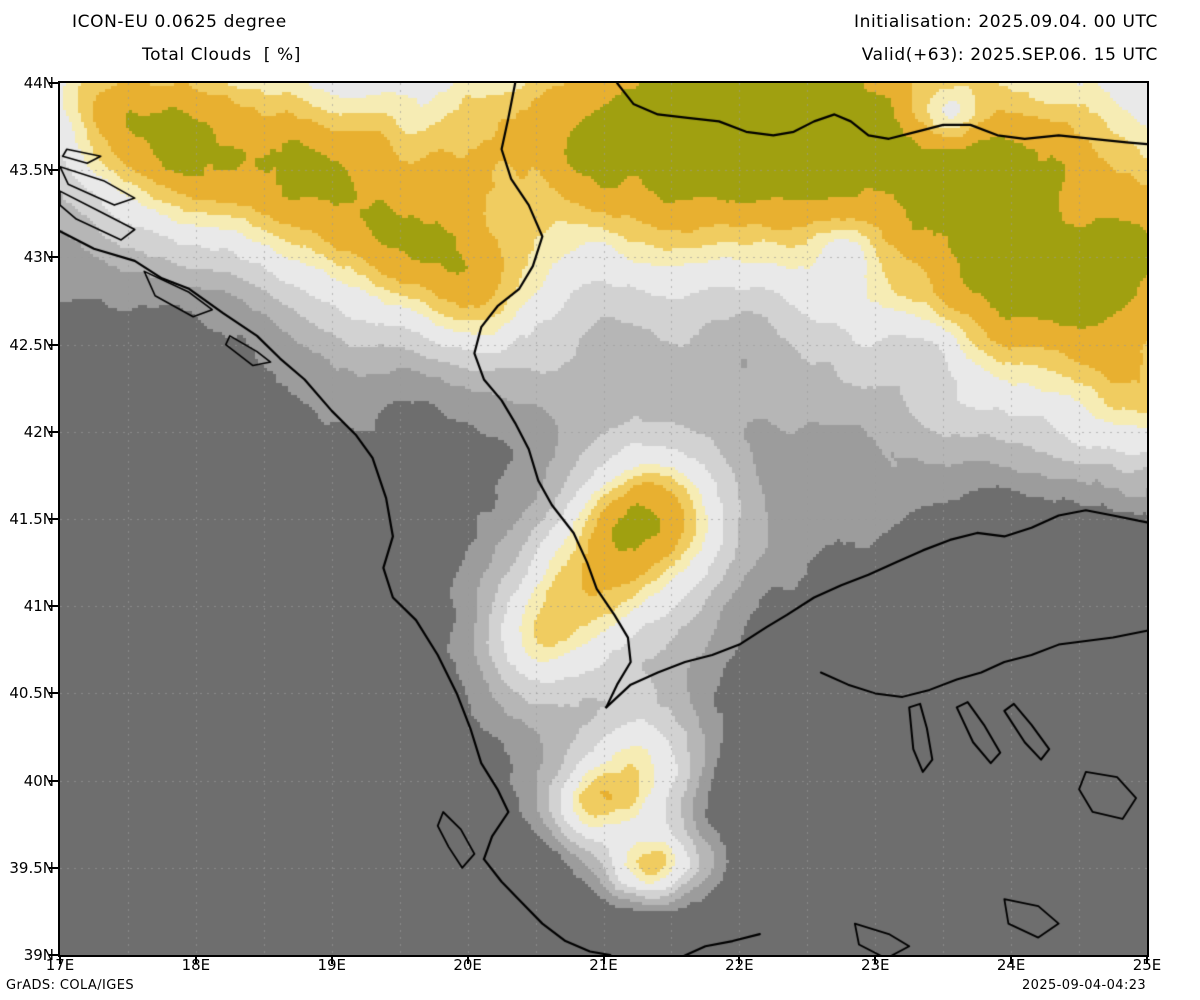 The width and height of the screenshot is (1200, 1000). I want to click on y-axis-label: 44N, so click(38, 83).